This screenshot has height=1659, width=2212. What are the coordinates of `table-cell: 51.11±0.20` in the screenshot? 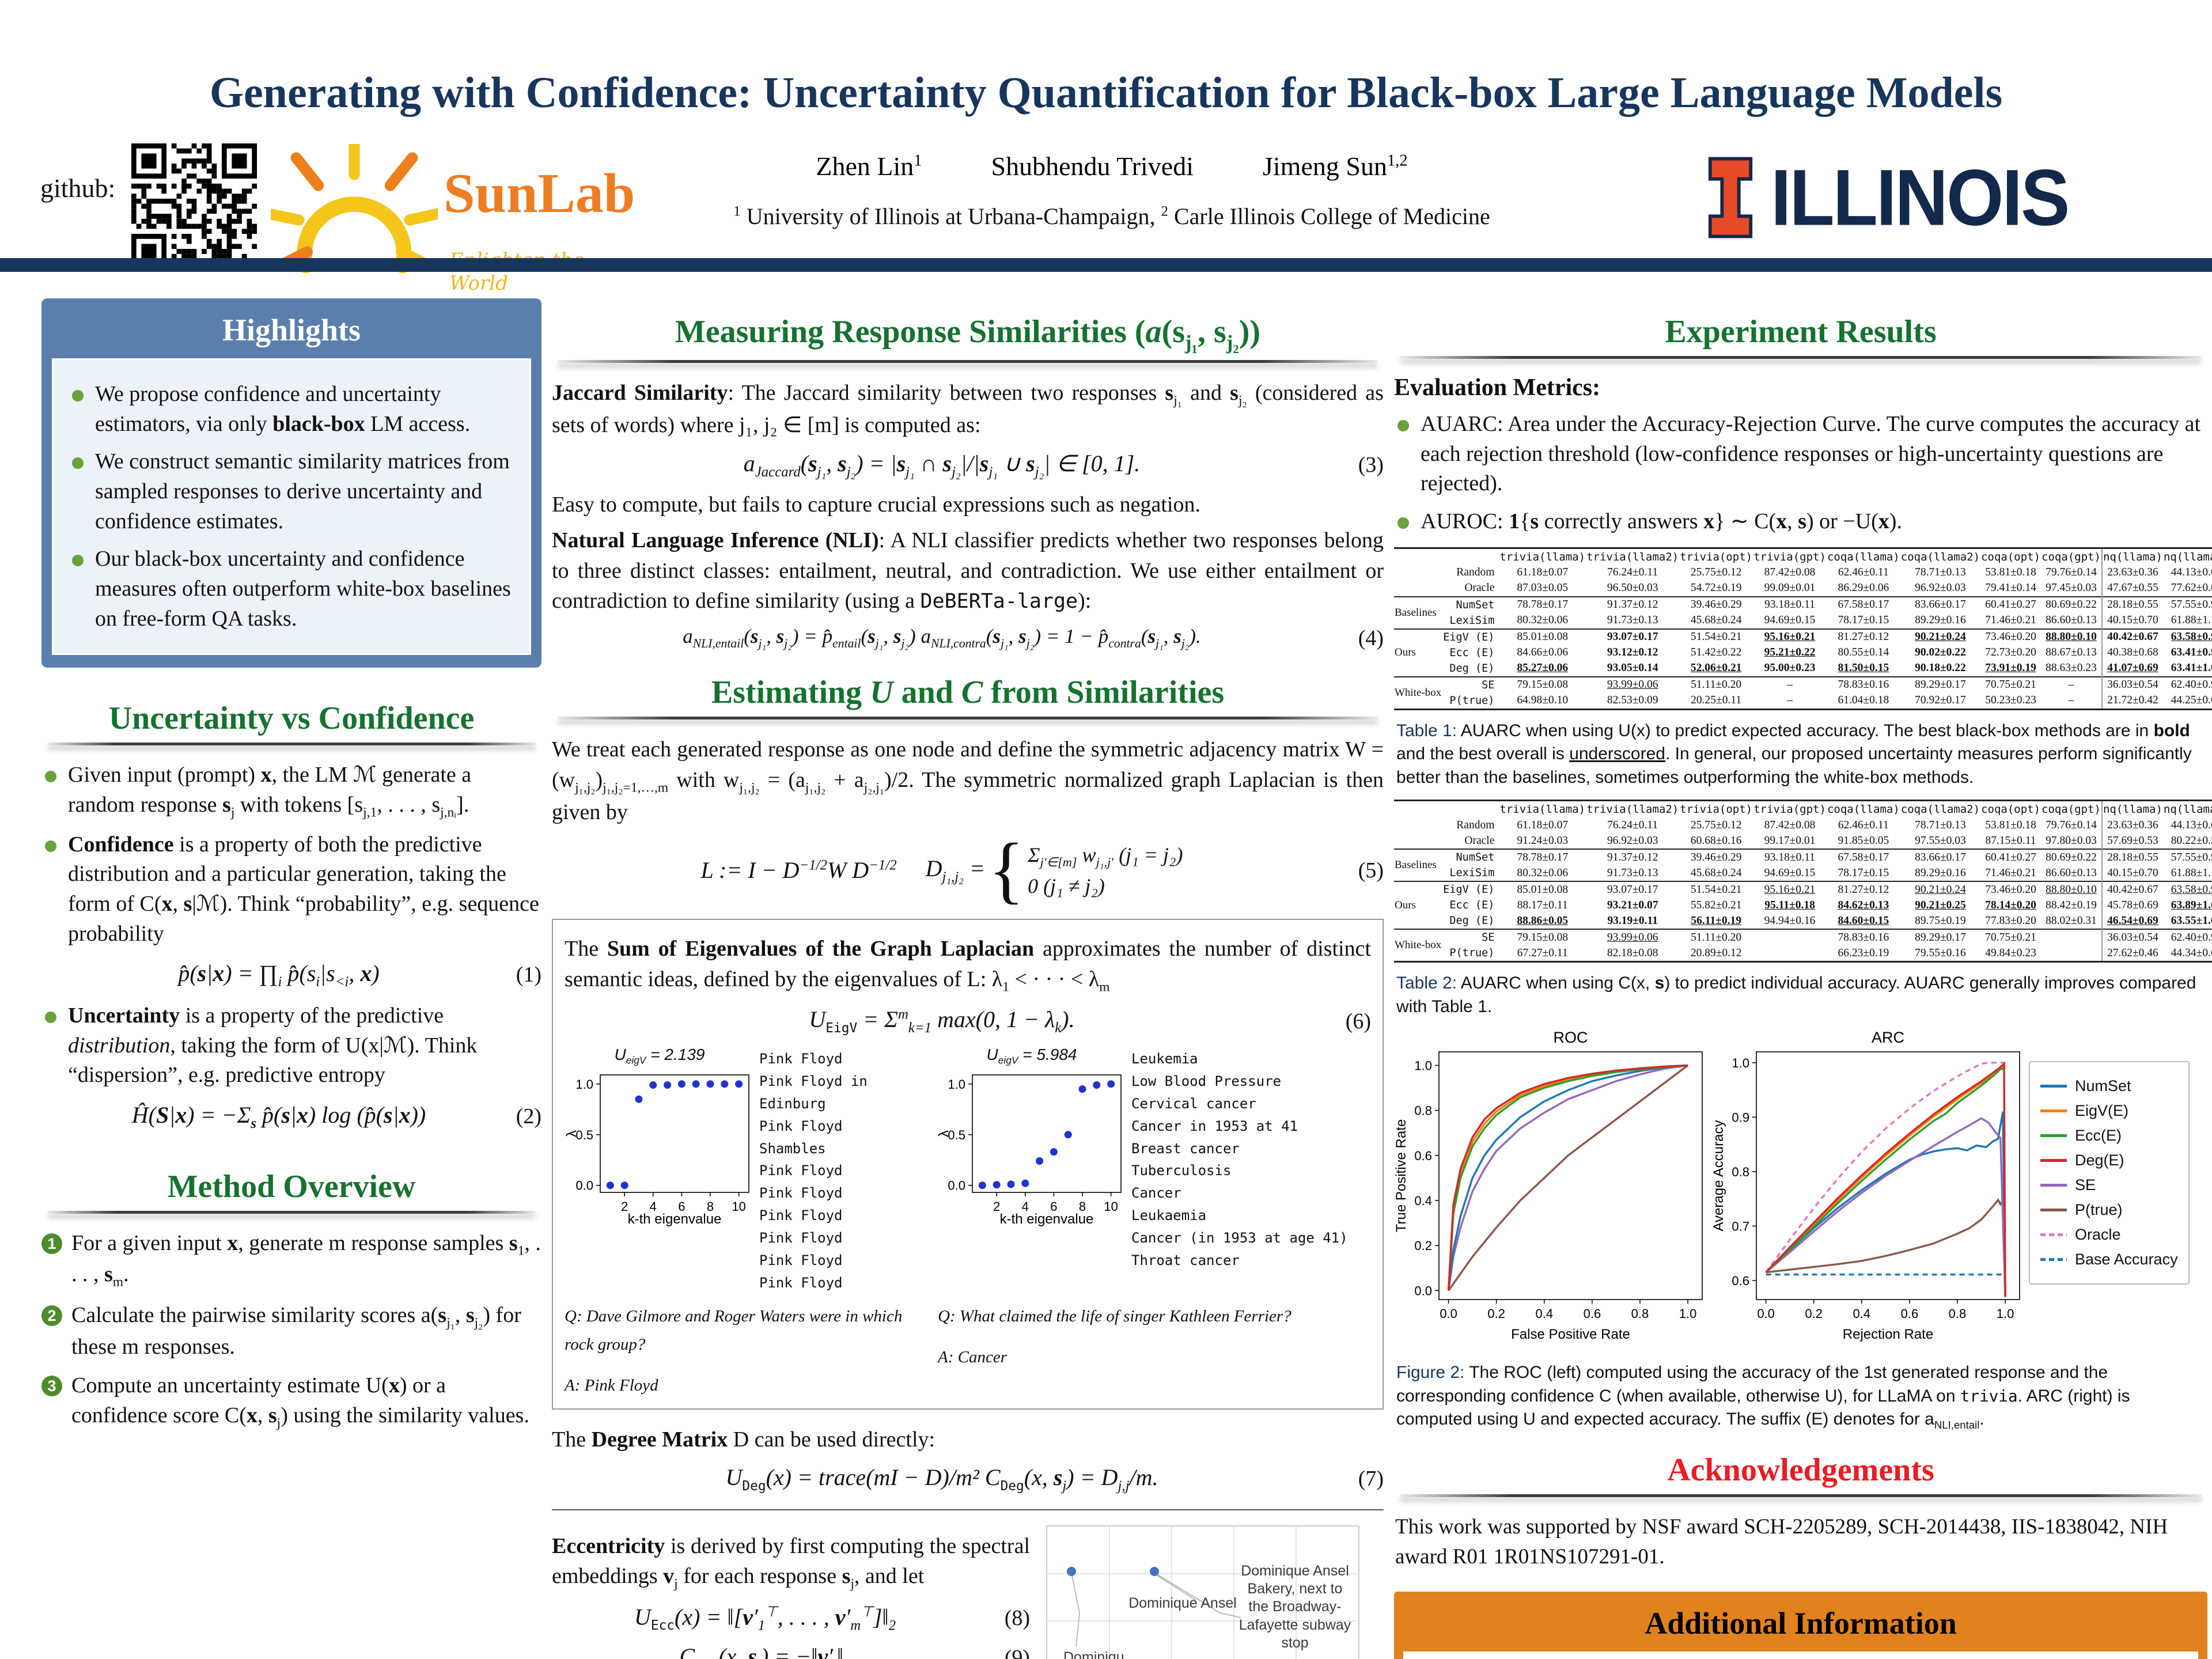 It's located at (1716, 937).